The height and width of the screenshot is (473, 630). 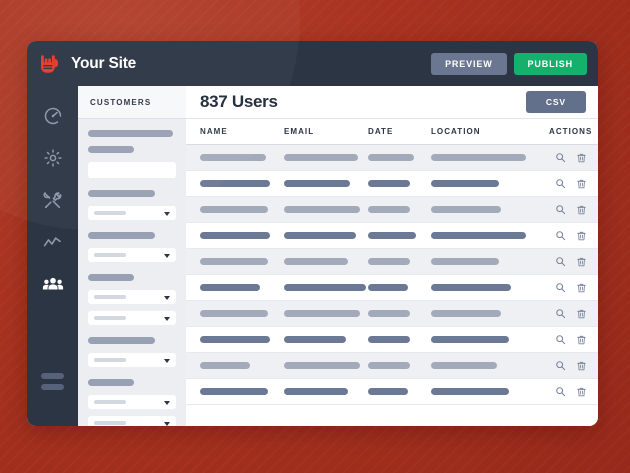 I want to click on filter-search-input, so click(x=132, y=170).